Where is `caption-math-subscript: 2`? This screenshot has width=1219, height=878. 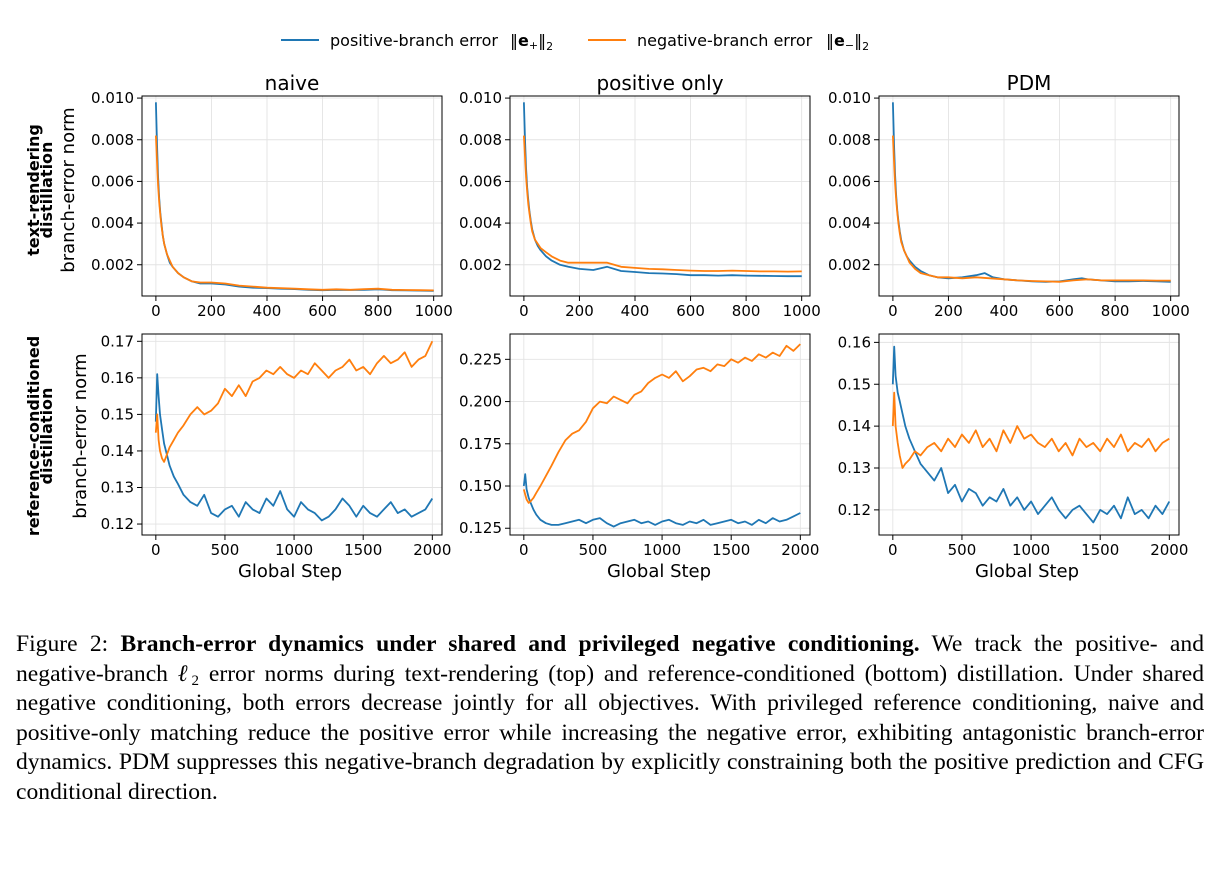 caption-math-subscript: 2 is located at coordinates (195, 680).